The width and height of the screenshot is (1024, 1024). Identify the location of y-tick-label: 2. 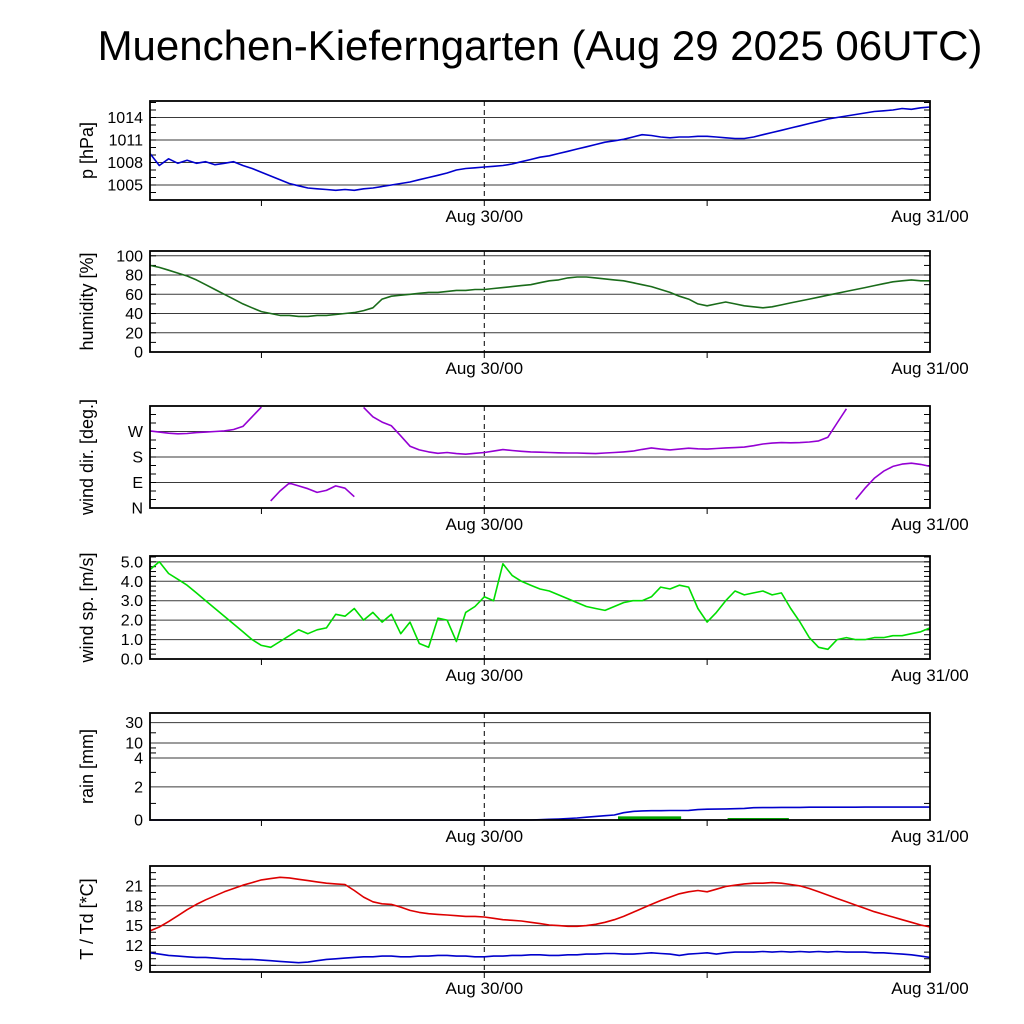
(138, 787).